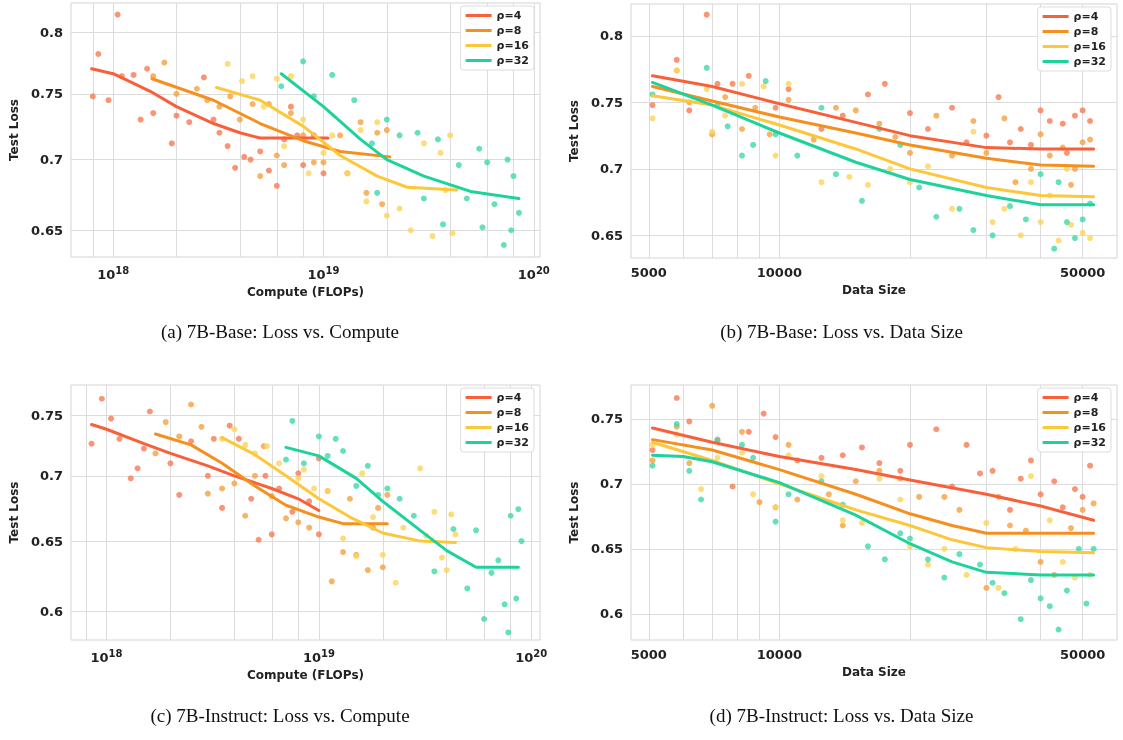 Image resolution: width=1123 pixels, height=740 pixels. Describe the element at coordinates (280, 716) in the screenshot. I see `text: (c) 7B-Instruct: Loss vs. Compute` at that location.